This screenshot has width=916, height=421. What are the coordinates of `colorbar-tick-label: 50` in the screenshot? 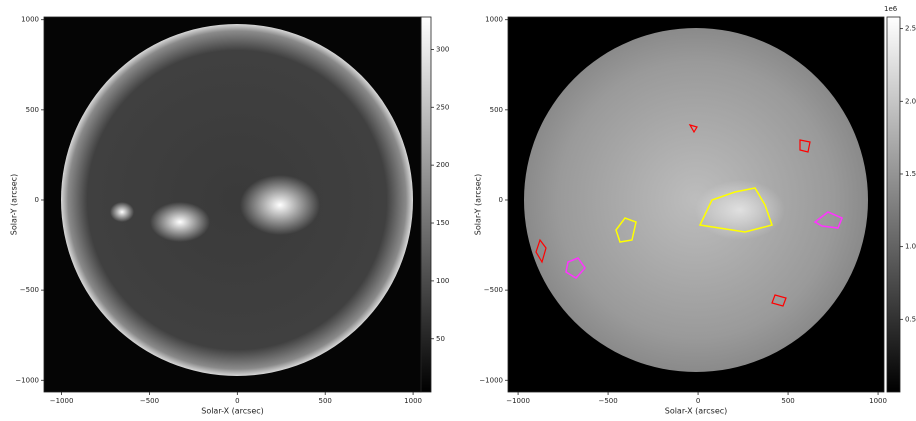 It's located at (440, 339).